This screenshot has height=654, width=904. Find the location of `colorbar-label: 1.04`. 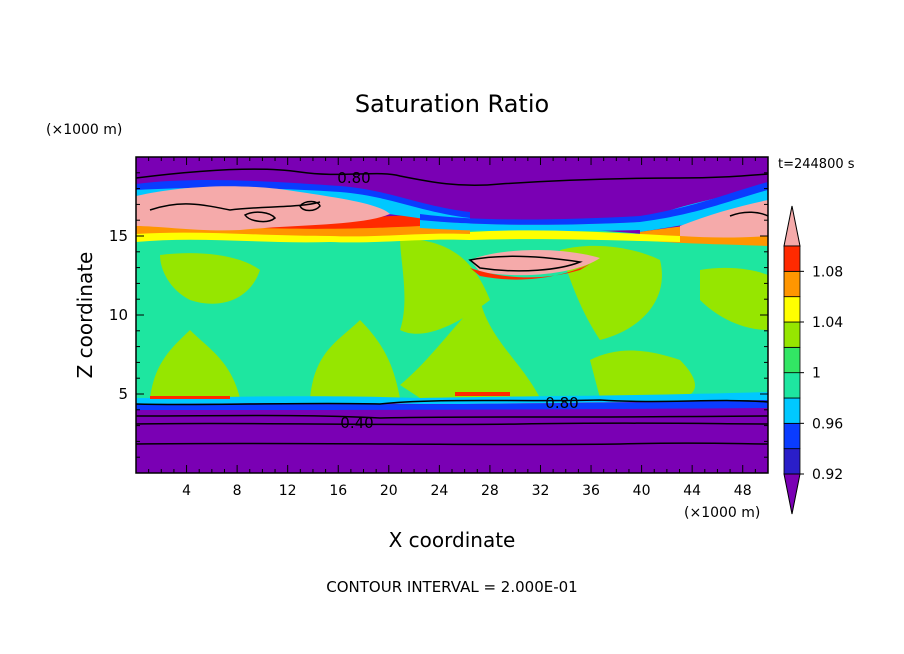

colorbar-label: 1.04 is located at coordinates (827, 323).